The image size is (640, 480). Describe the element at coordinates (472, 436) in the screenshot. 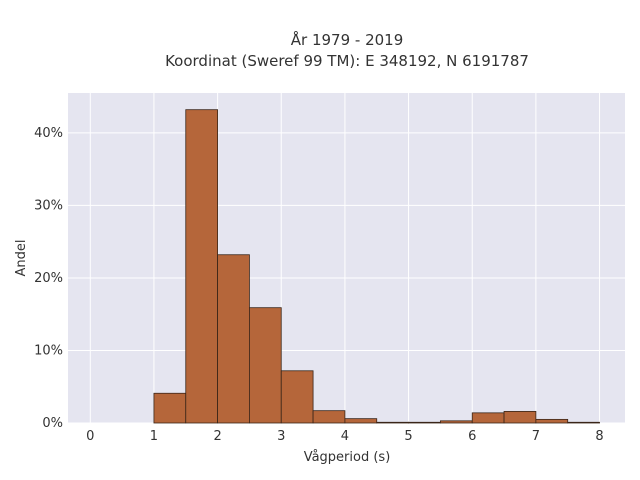

I see `x-tick-label: 6` at that location.